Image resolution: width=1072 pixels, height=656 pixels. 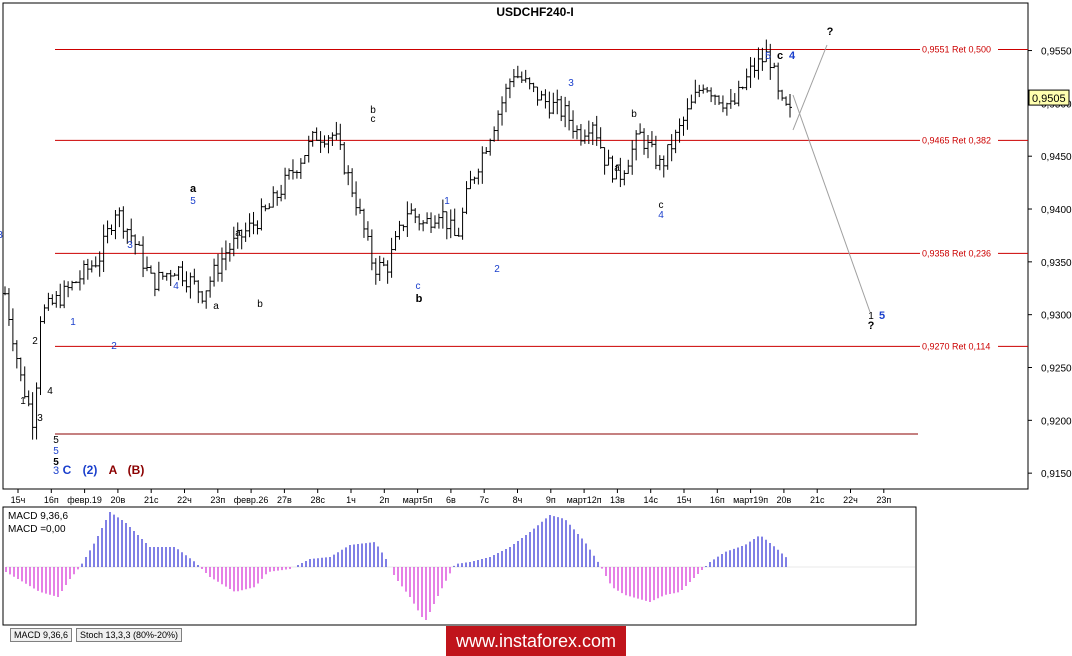 What do you see at coordinates (784, 500) in the screenshot?
I see `x-tick-label: 20в` at bounding box center [784, 500].